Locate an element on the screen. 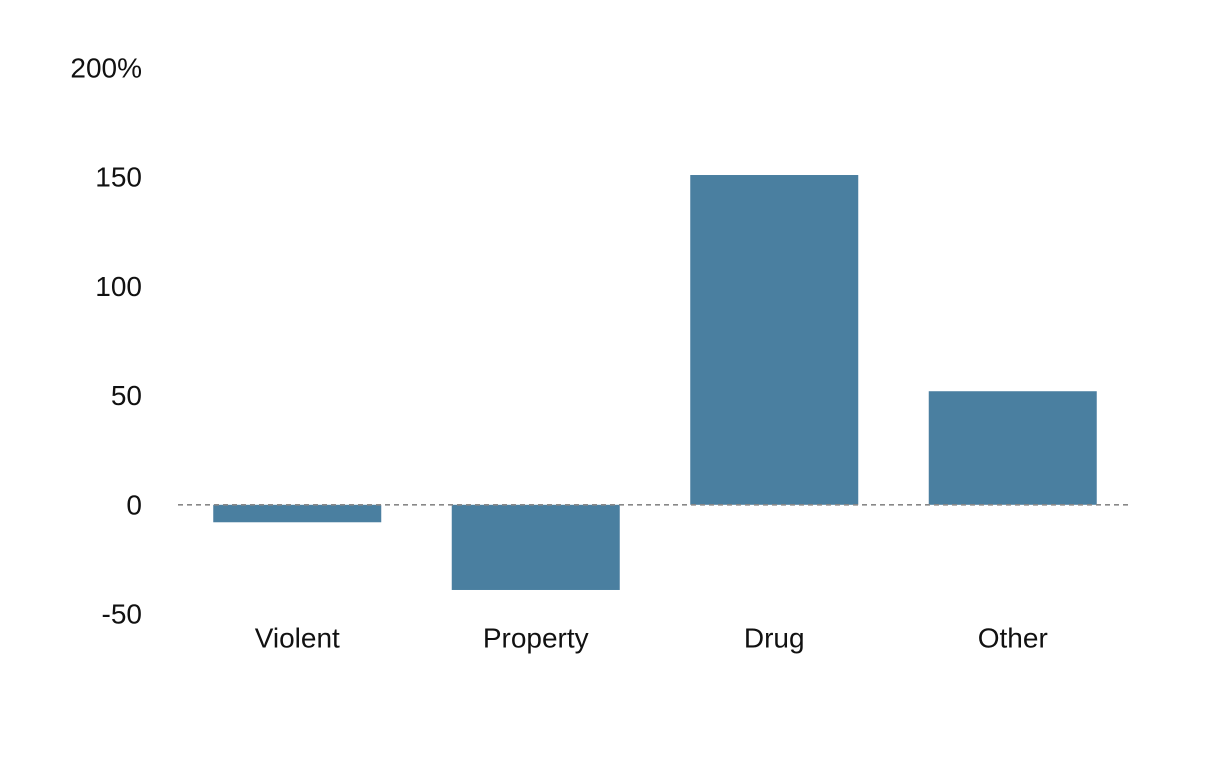 The image size is (1216, 766). bar-other is located at coordinates (1012, 448).